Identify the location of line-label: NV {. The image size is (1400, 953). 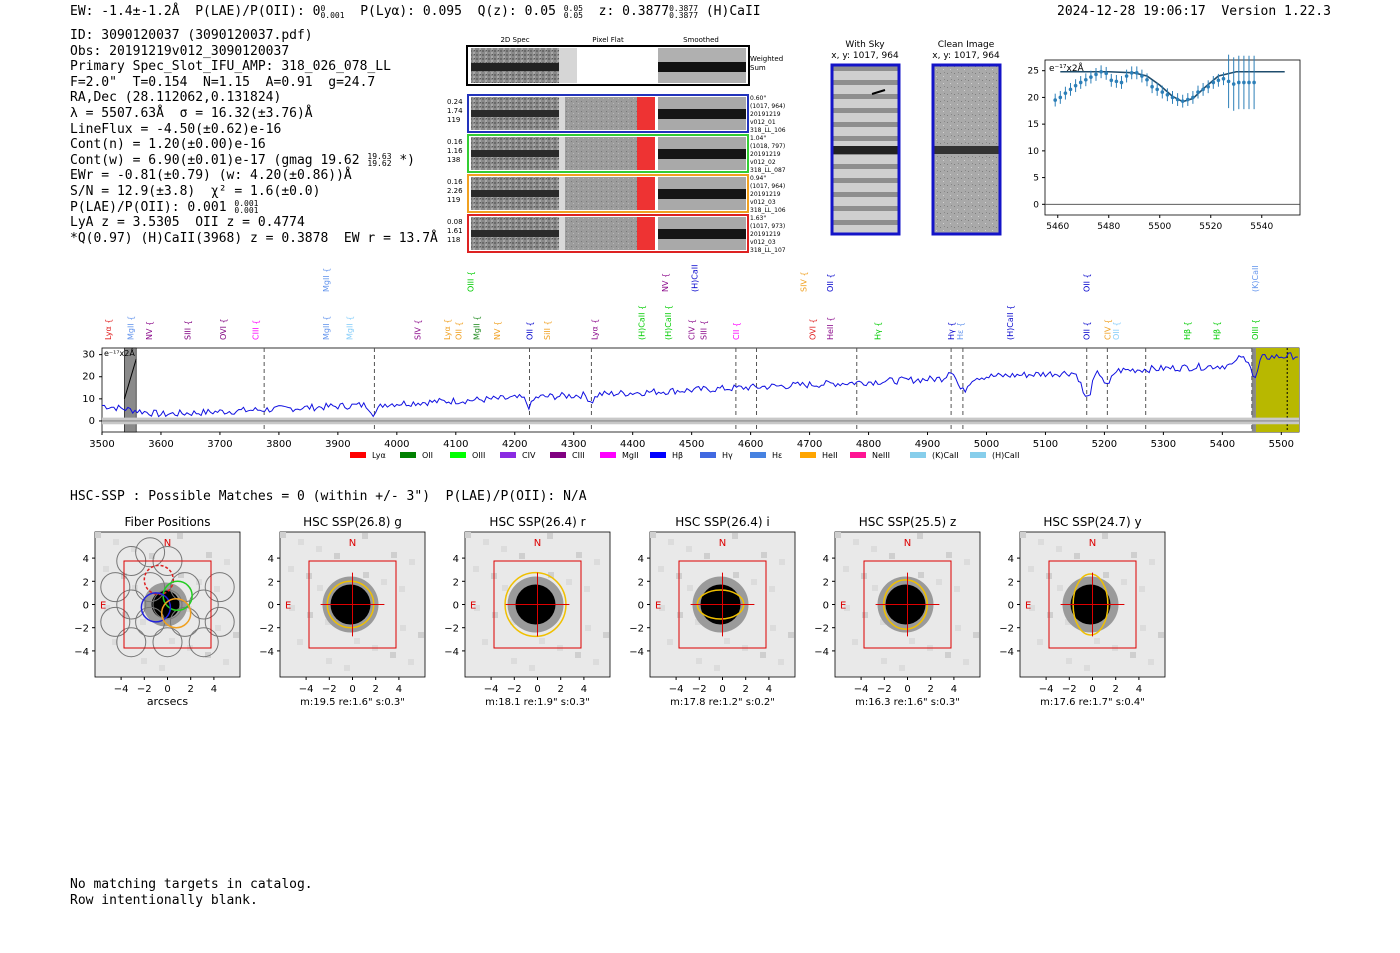
(665, 282).